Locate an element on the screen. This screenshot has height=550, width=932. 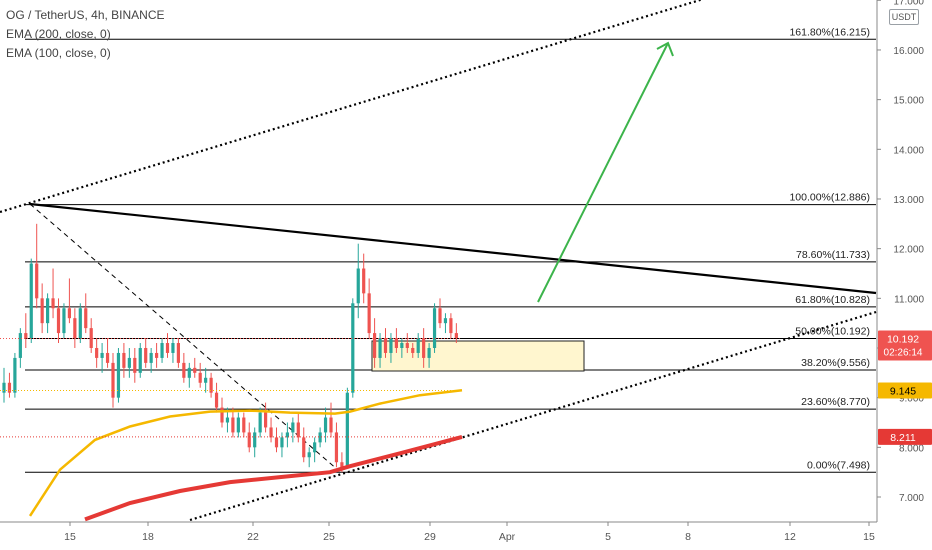
ema200-line is located at coordinates (245, 452).